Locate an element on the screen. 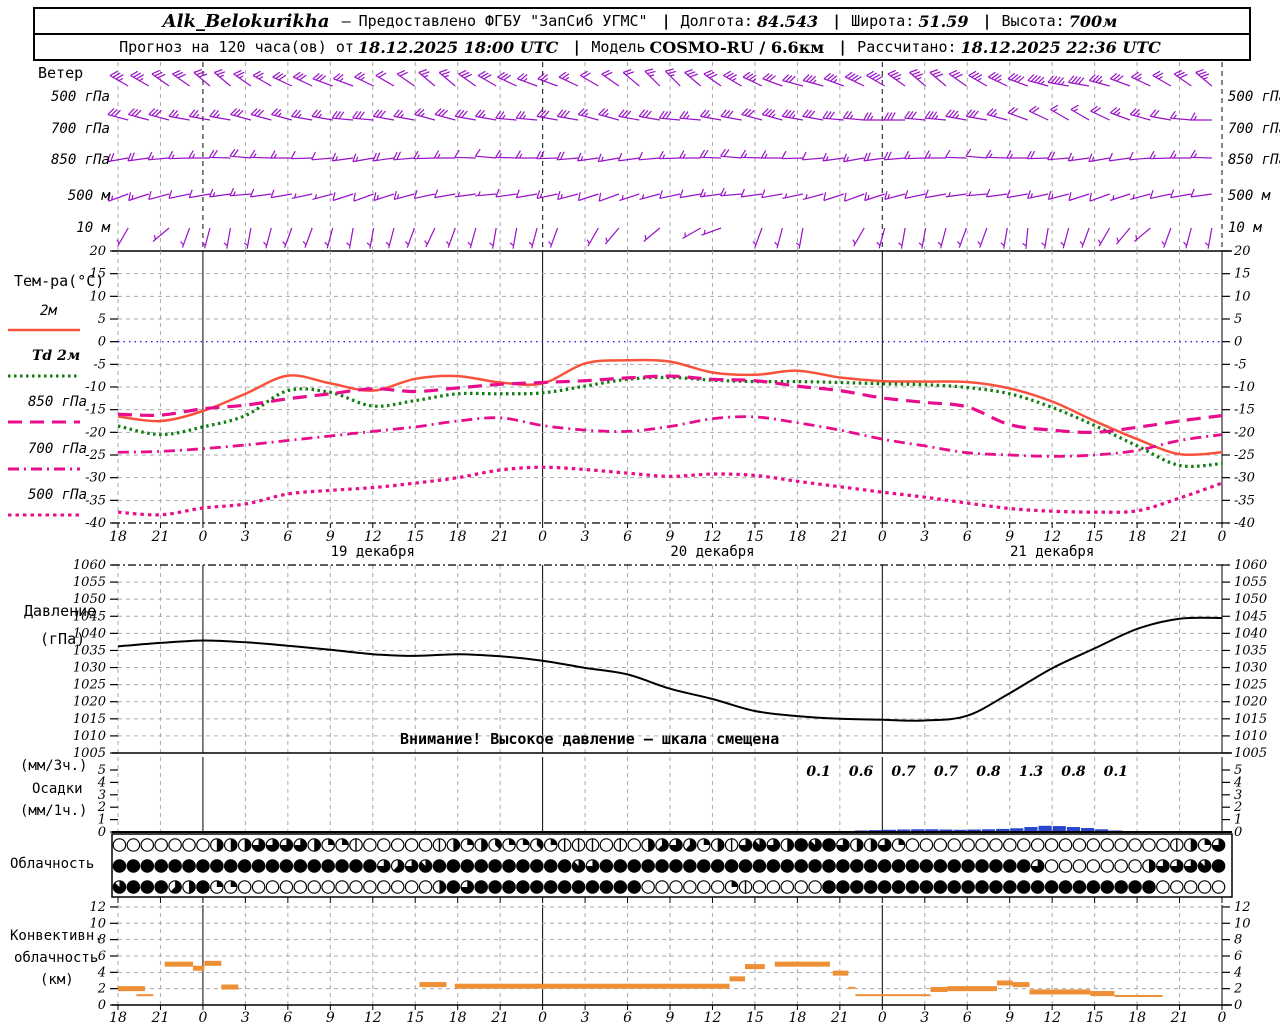  svg-text: 1 is located at coordinates (1238, 820).